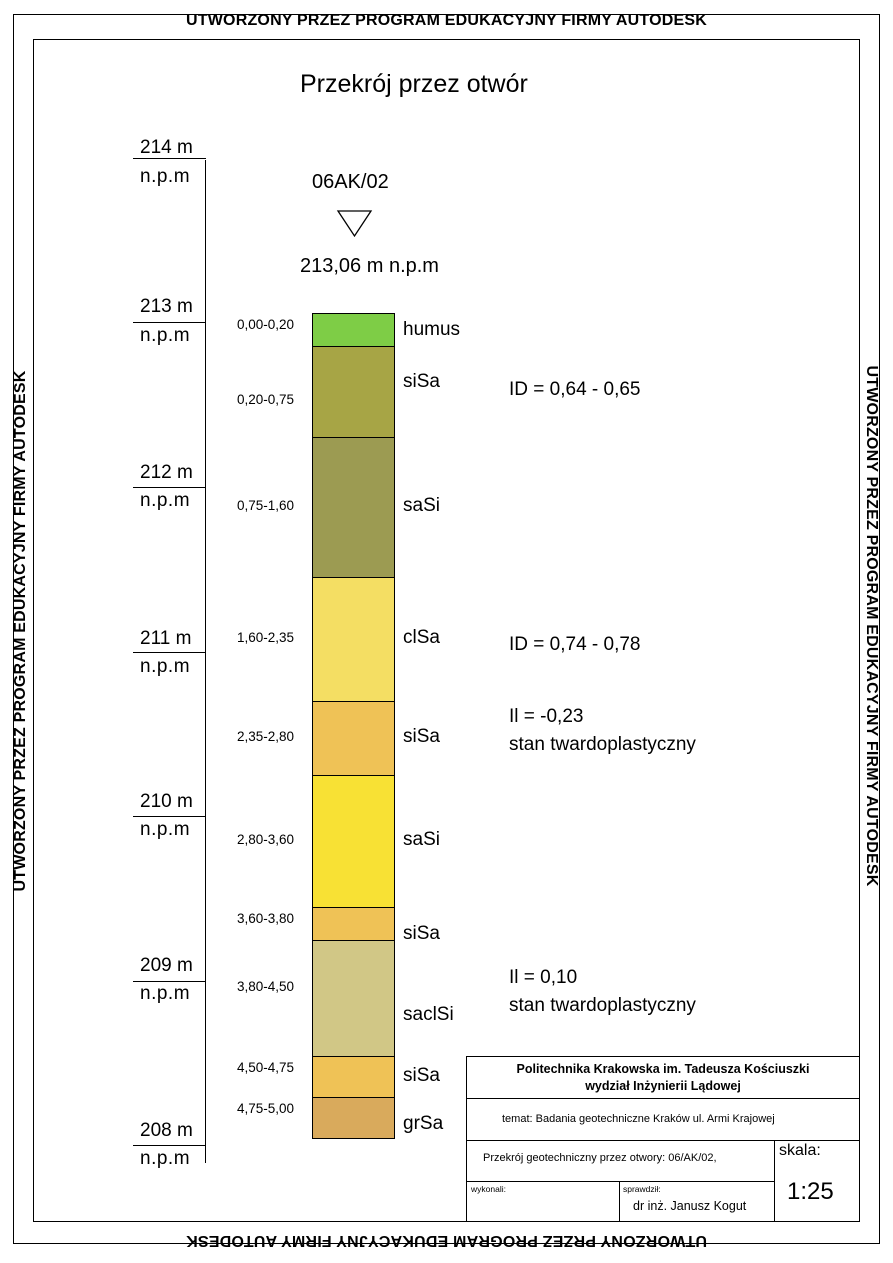 Image resolution: width=893 pixels, height=1263 pixels. What do you see at coordinates (575, 644) in the screenshot?
I see `density-index-note: ID = 0,74 - 0,78` at bounding box center [575, 644].